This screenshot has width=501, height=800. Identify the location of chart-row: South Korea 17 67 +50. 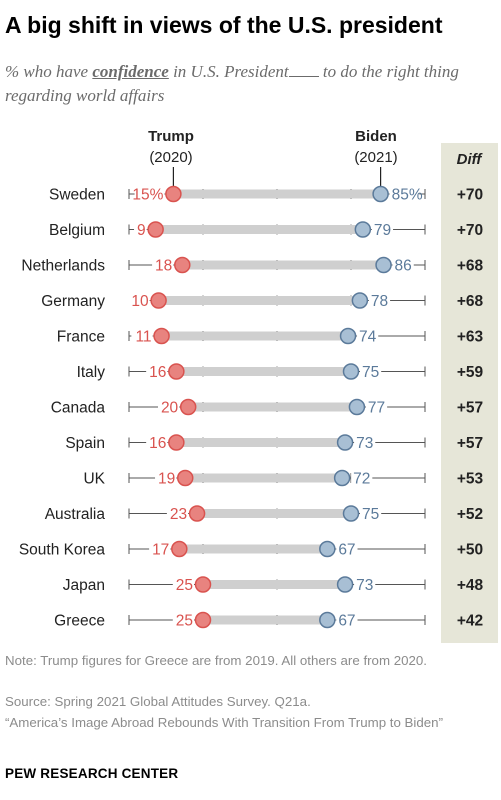
(251, 549).